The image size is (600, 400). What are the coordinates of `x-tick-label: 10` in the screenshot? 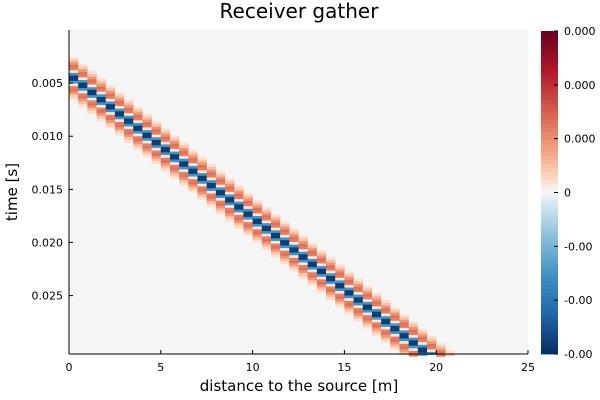 It's located at (253, 367).